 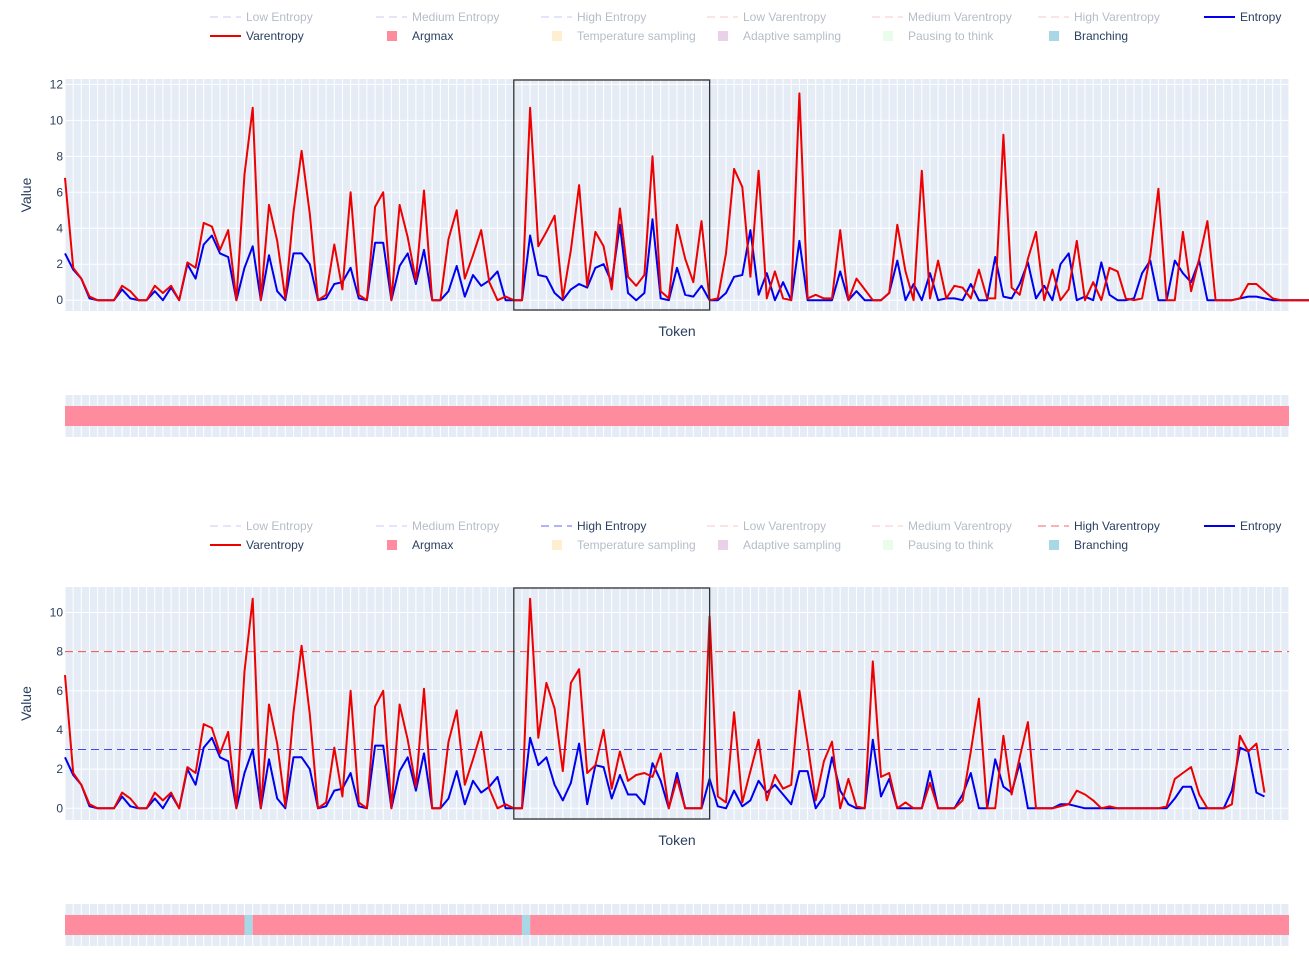 I want to click on y-tick-label: 12, so click(x=57, y=84).